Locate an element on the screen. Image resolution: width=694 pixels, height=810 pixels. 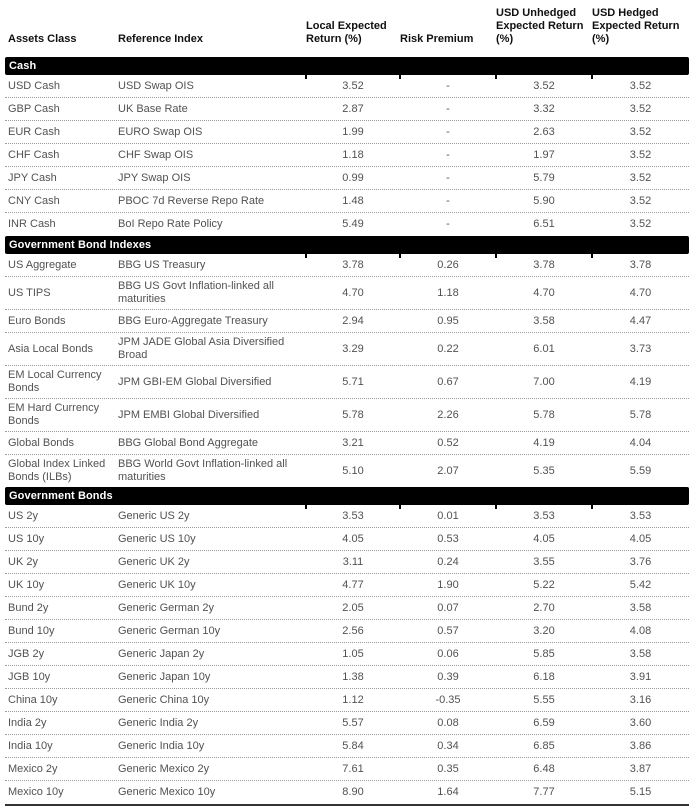
asset-class-cell: EM Local Currency Bonds is located at coordinates (55, 381).